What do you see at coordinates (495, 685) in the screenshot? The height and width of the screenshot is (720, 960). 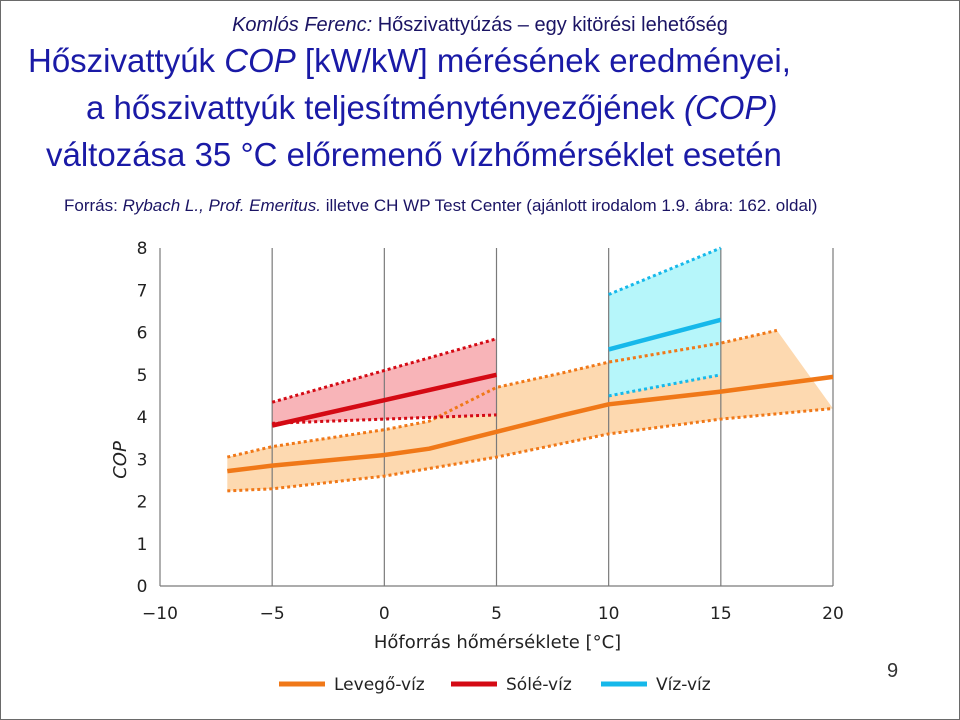 I see `chart-legend: Levegő-víz Sólé-víz Víz-víz` at bounding box center [495, 685].